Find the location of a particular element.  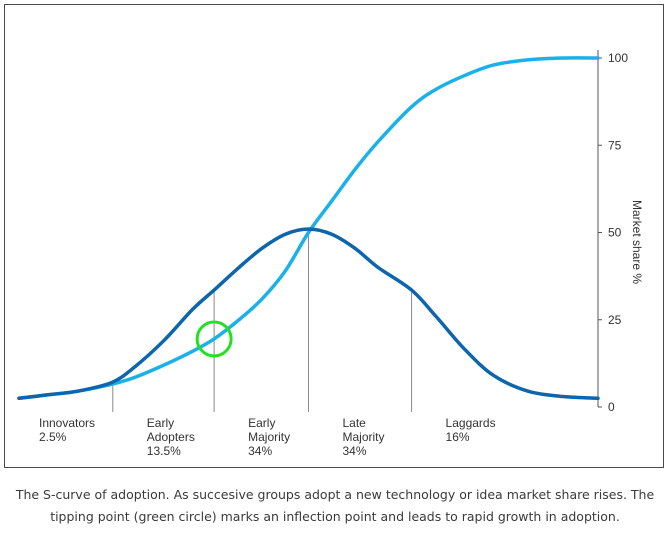

segment-label: Laggards 16% is located at coordinates (471, 430).